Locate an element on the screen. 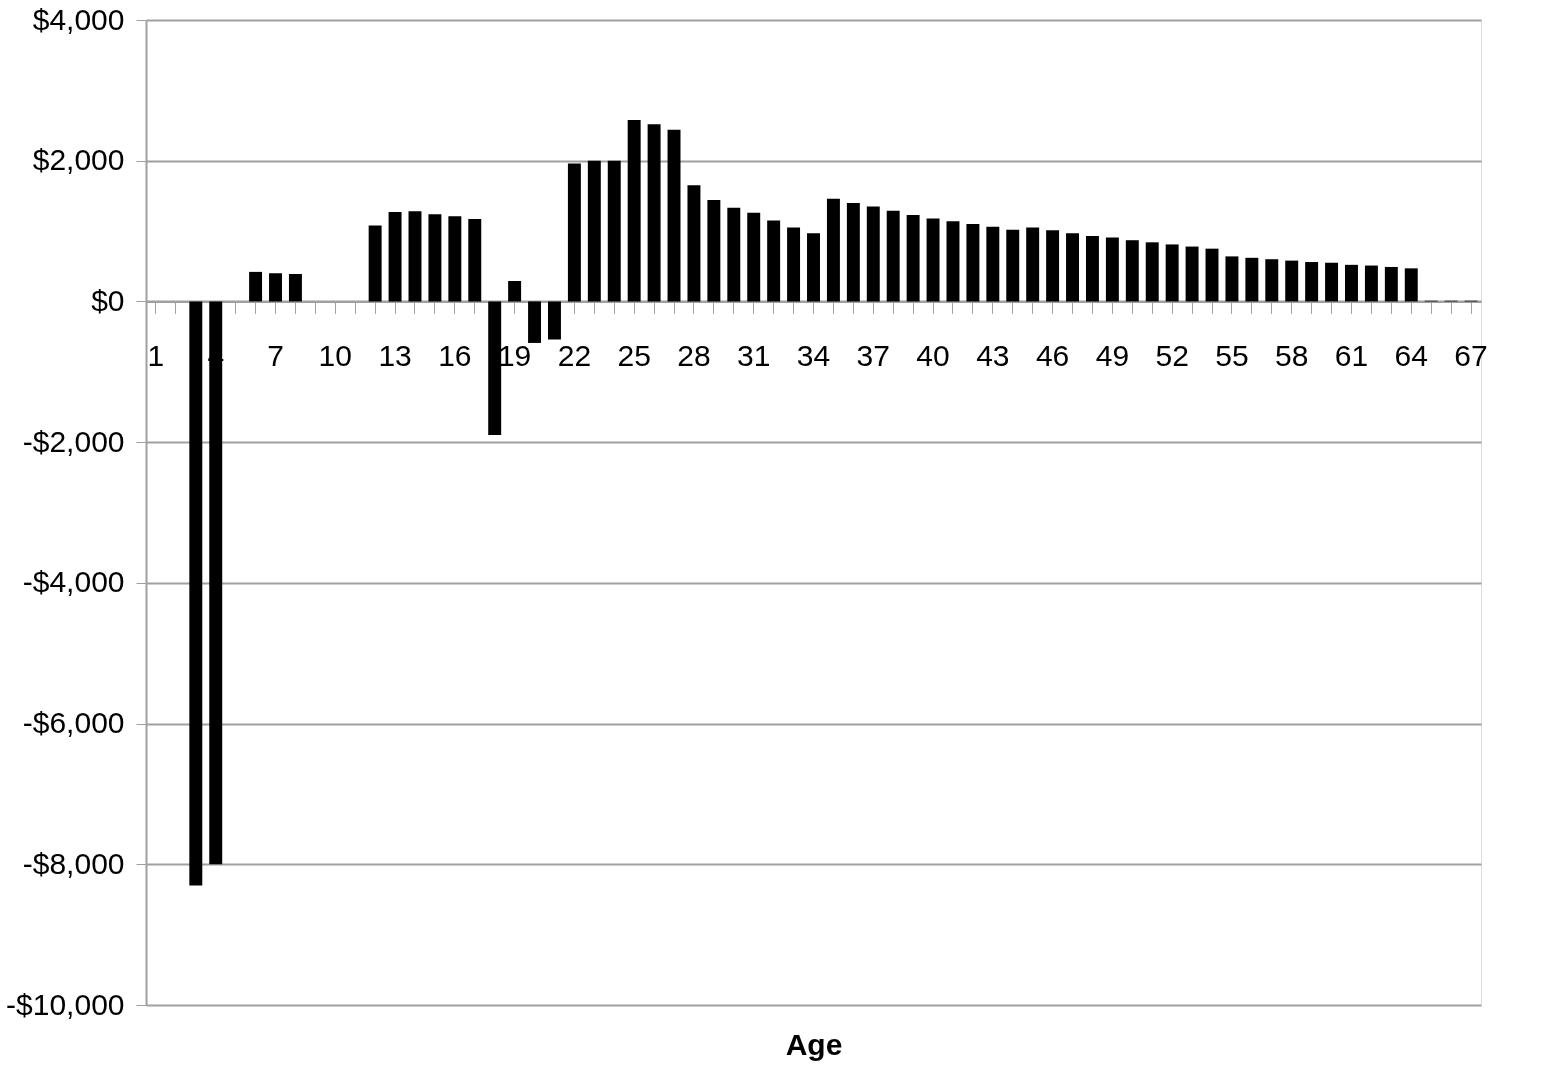 The image size is (1565, 1065). x-tick-label: 67 is located at coordinates (1471, 355).